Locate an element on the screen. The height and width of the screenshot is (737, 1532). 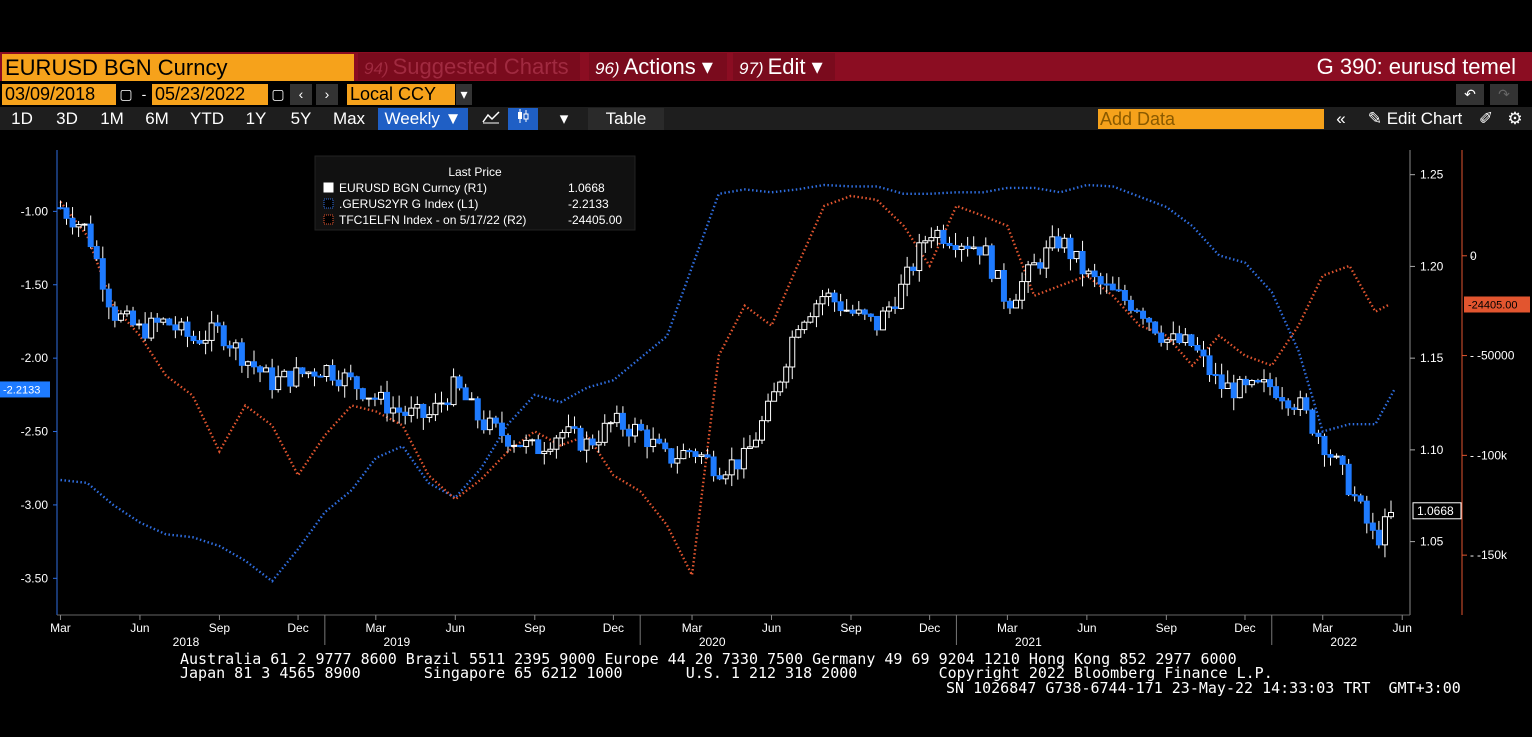
x-axis-tick-label: Dec is located at coordinates (929, 628).